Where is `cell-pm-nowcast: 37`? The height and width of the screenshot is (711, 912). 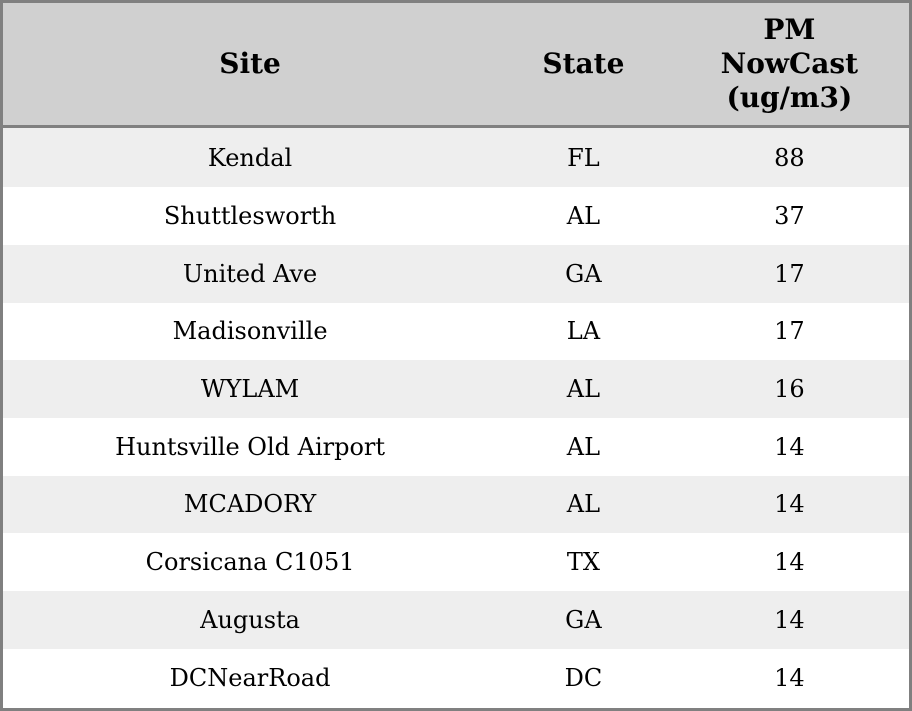
cell-pm-nowcast: 37 is located at coordinates (789, 216).